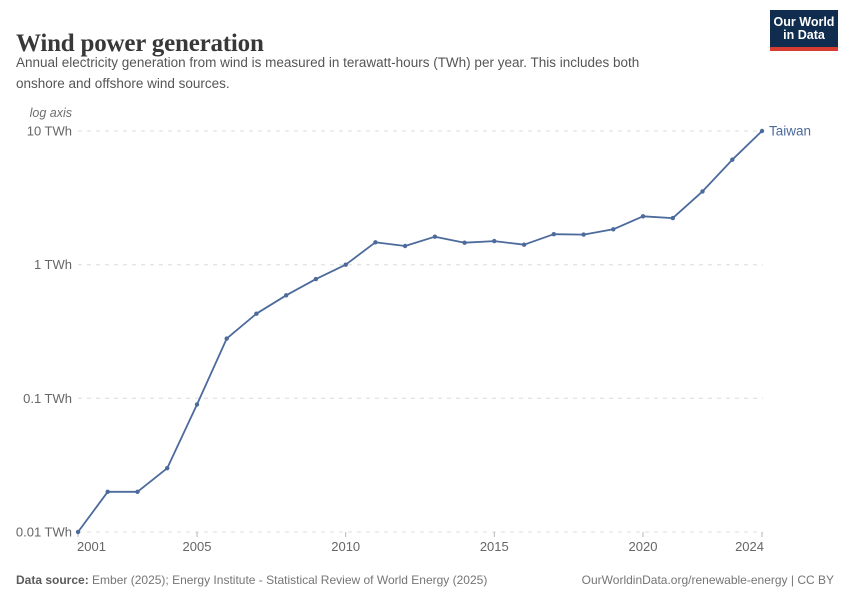 This screenshot has width=850, height=600. What do you see at coordinates (702, 191) in the screenshot?
I see `data-point-2022` at bounding box center [702, 191].